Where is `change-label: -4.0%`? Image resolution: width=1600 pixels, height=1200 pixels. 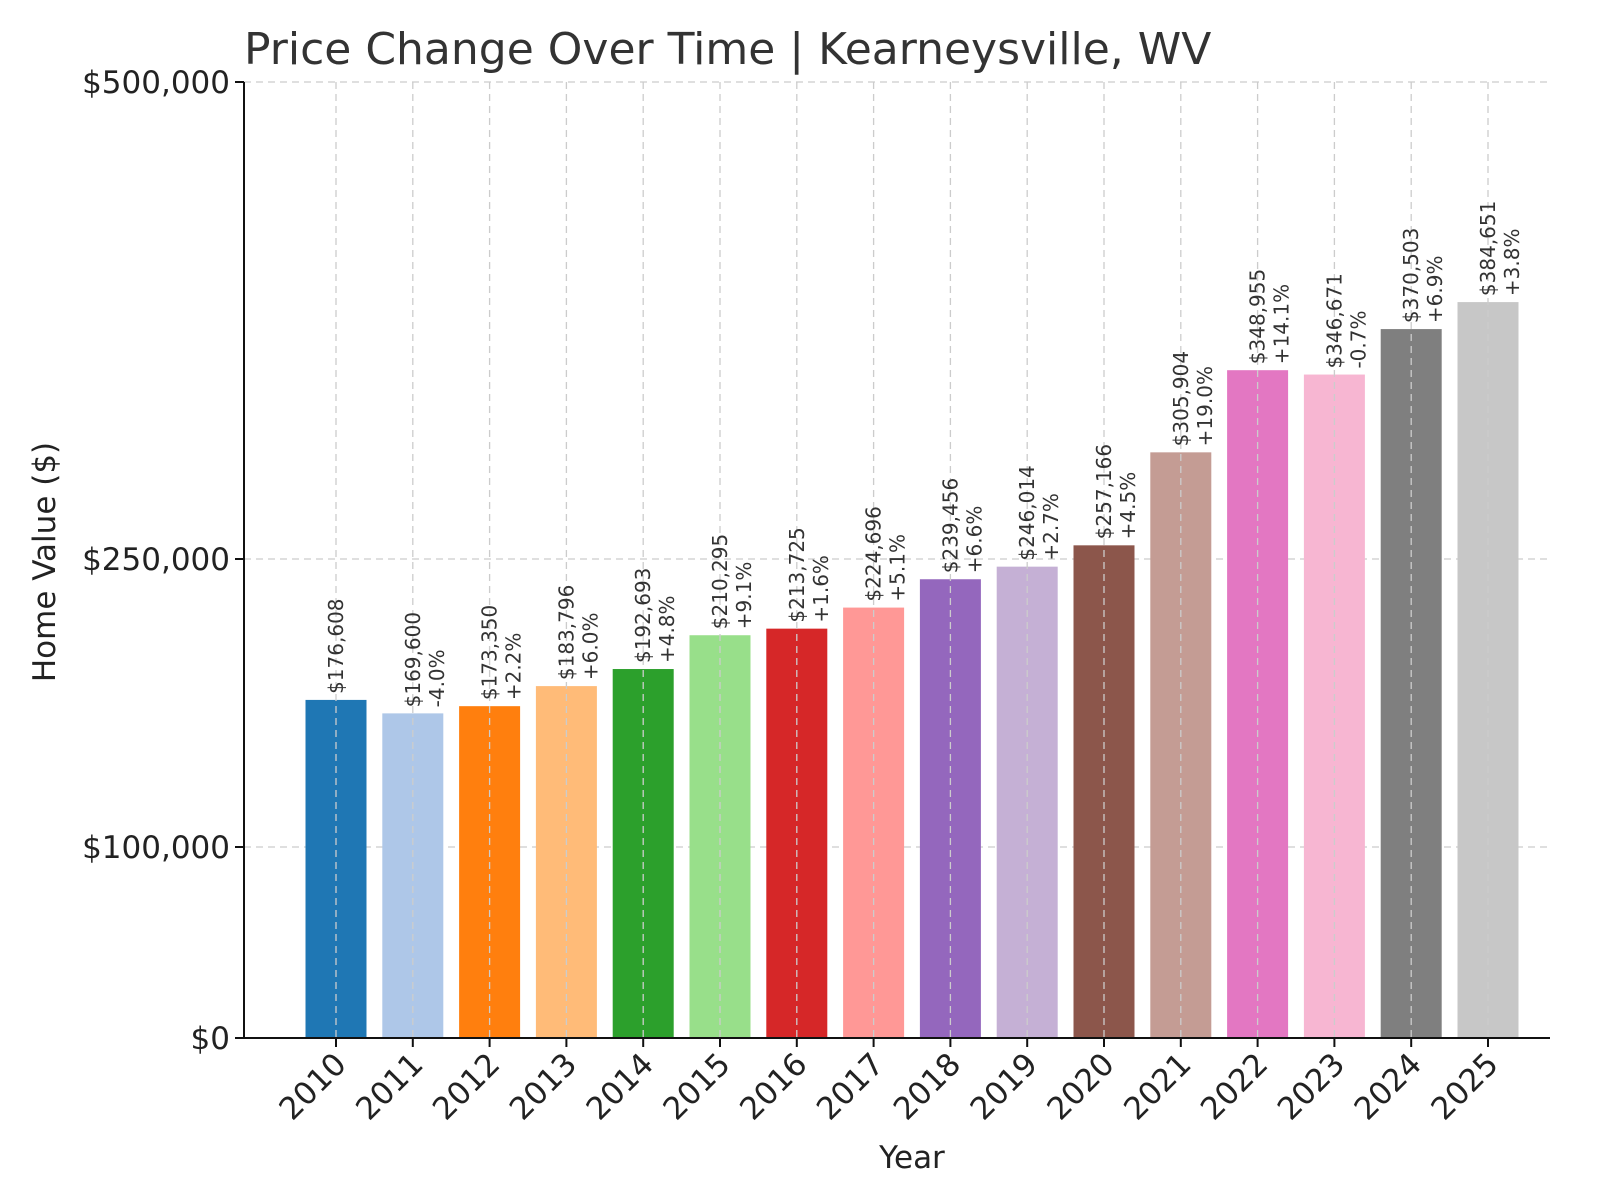
change-label: -4.0% is located at coordinates (437, 678).